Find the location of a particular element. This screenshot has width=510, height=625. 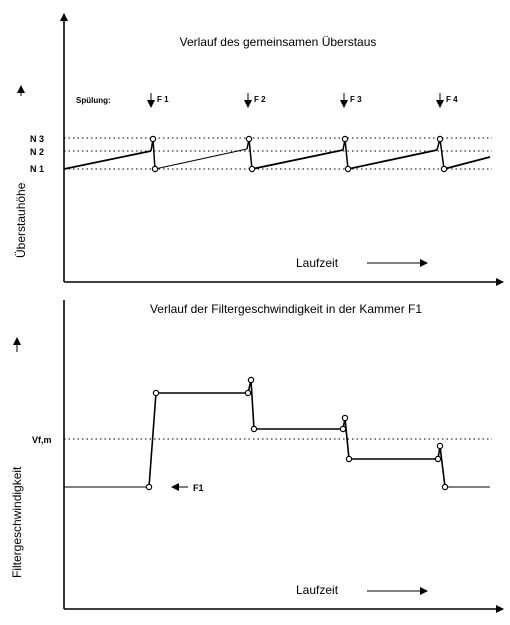

bottom-x-label: Laufzeit is located at coordinates (317, 590).